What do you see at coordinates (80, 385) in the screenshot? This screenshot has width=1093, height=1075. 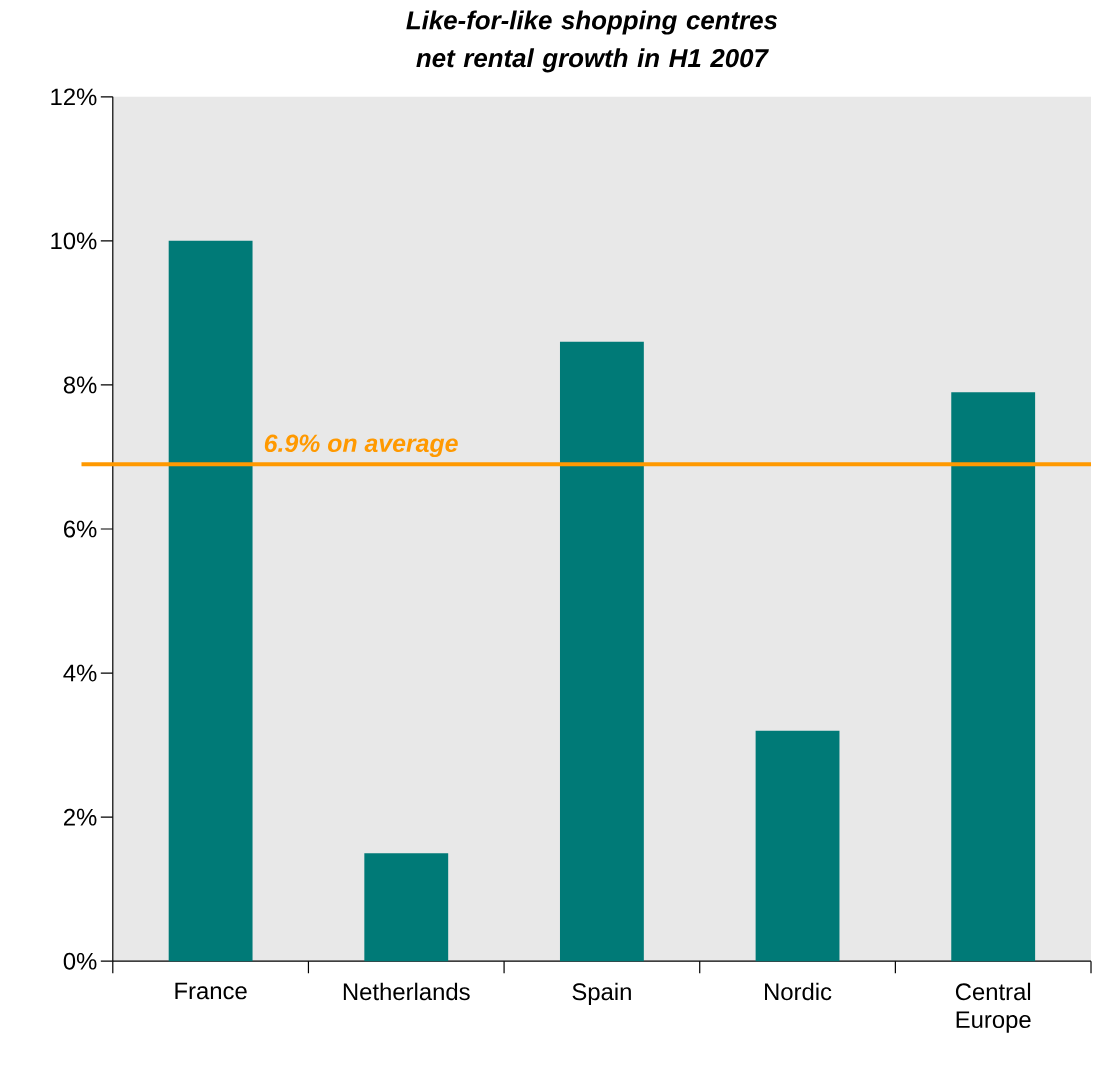 I see `y-tick-label: 8%` at bounding box center [80, 385].